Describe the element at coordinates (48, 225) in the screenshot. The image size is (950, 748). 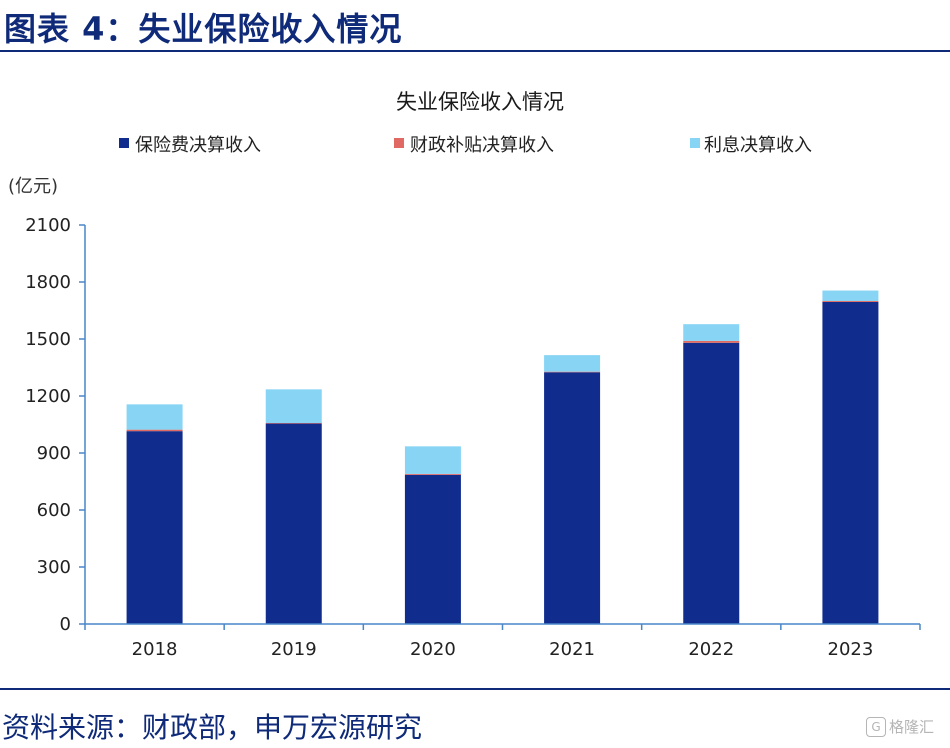
I see `y-tick-label: 2100` at that location.